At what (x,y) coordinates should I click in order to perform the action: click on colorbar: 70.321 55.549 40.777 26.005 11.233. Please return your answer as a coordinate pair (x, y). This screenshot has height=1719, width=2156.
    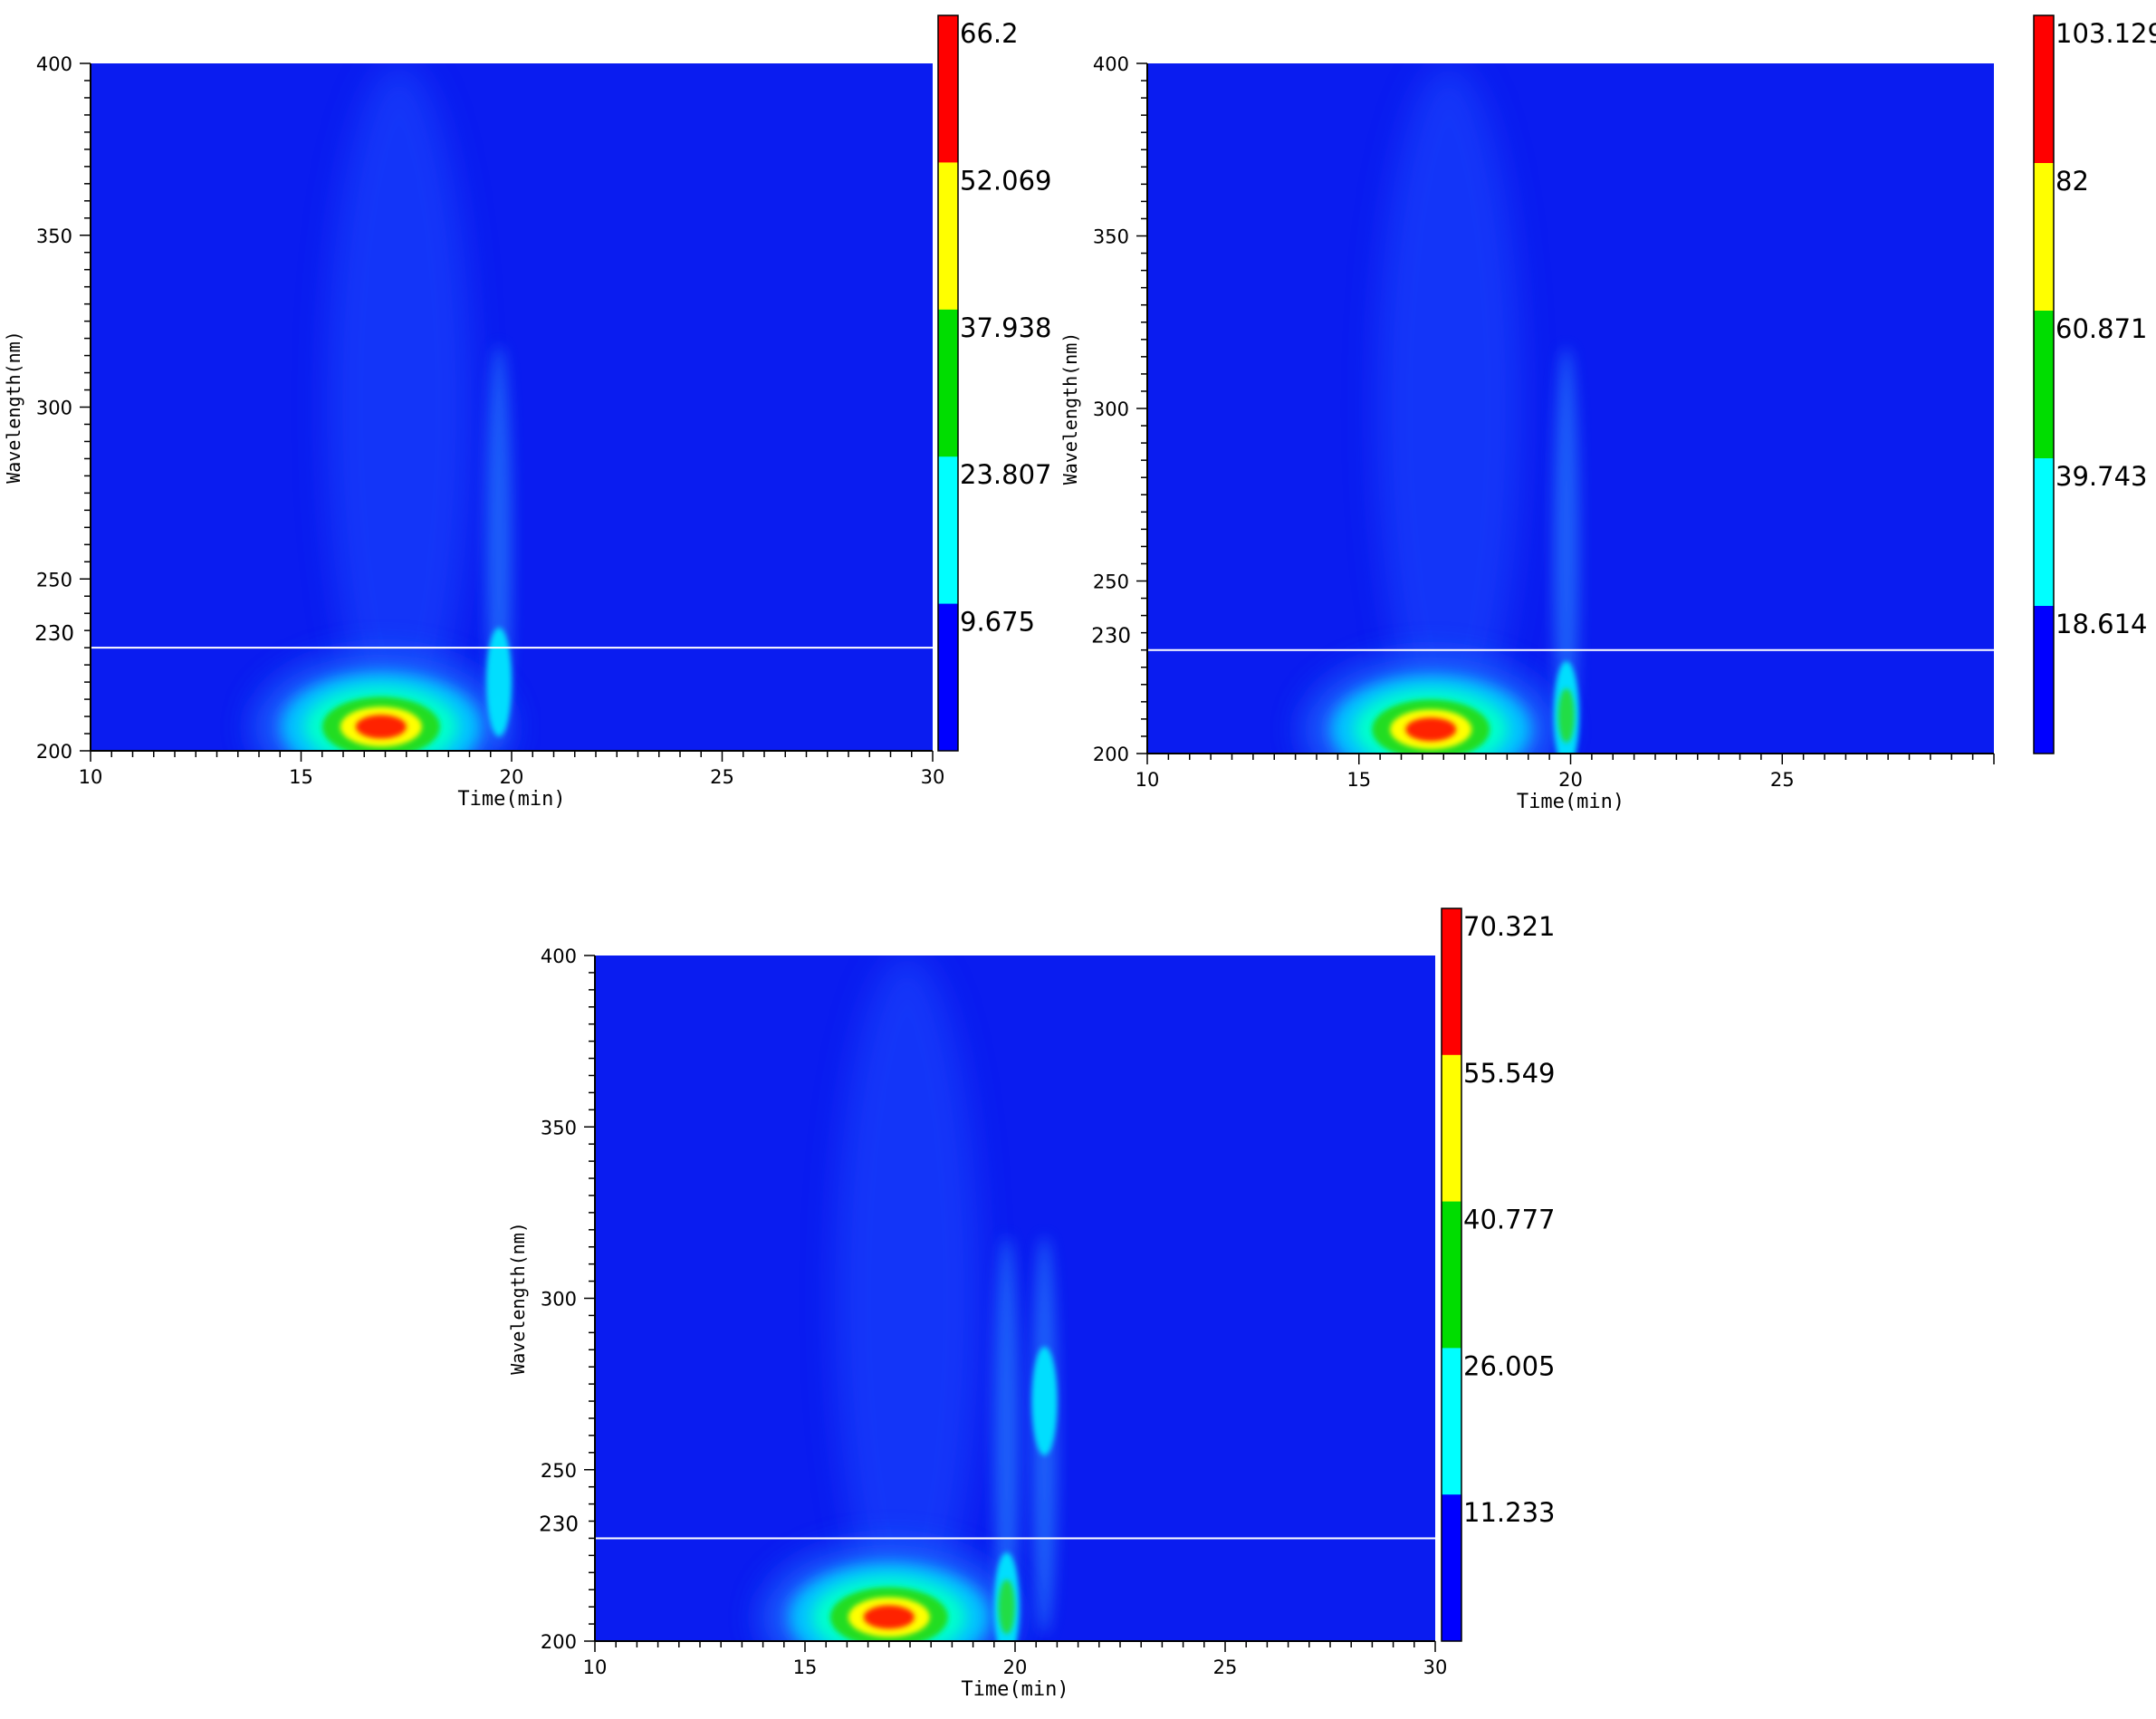
    Looking at the image, I should click on (1498, 1275).